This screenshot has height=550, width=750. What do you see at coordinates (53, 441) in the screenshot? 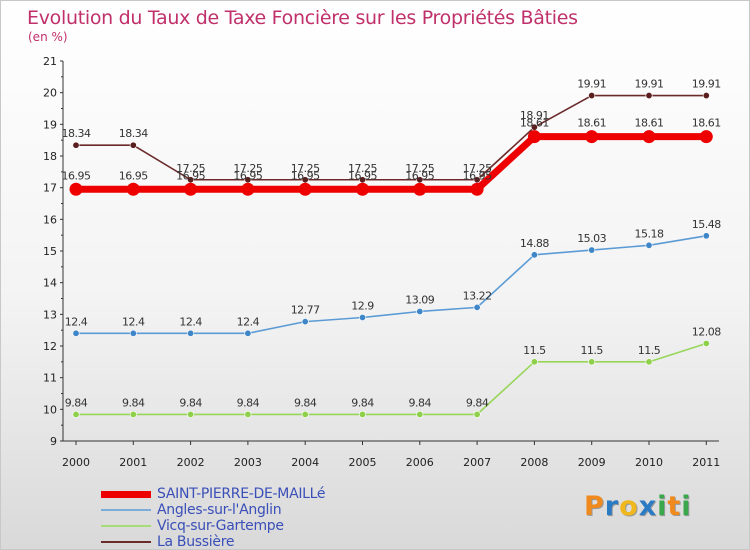
I see `y-tick-label: 9` at bounding box center [53, 441].